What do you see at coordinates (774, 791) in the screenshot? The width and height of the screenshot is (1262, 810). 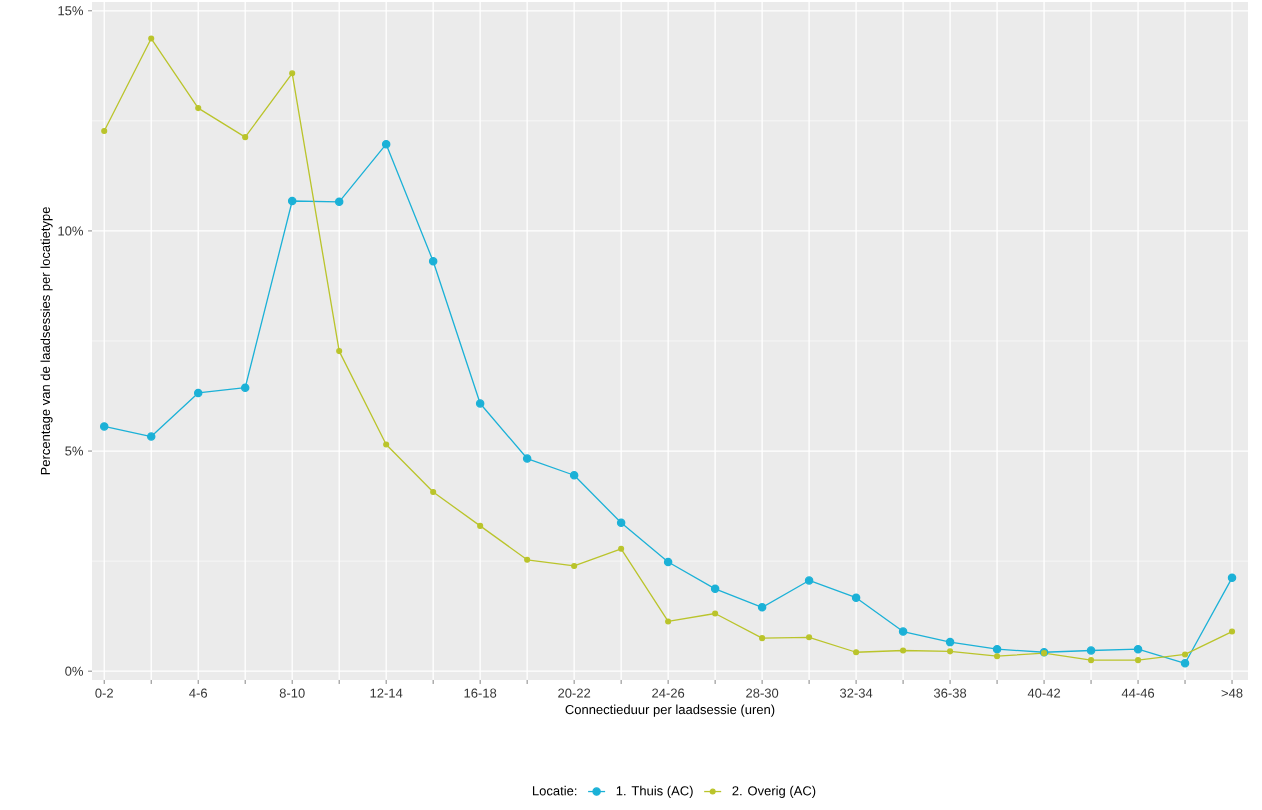 I see `legend-label: 2. Overig (AC)` at bounding box center [774, 791].